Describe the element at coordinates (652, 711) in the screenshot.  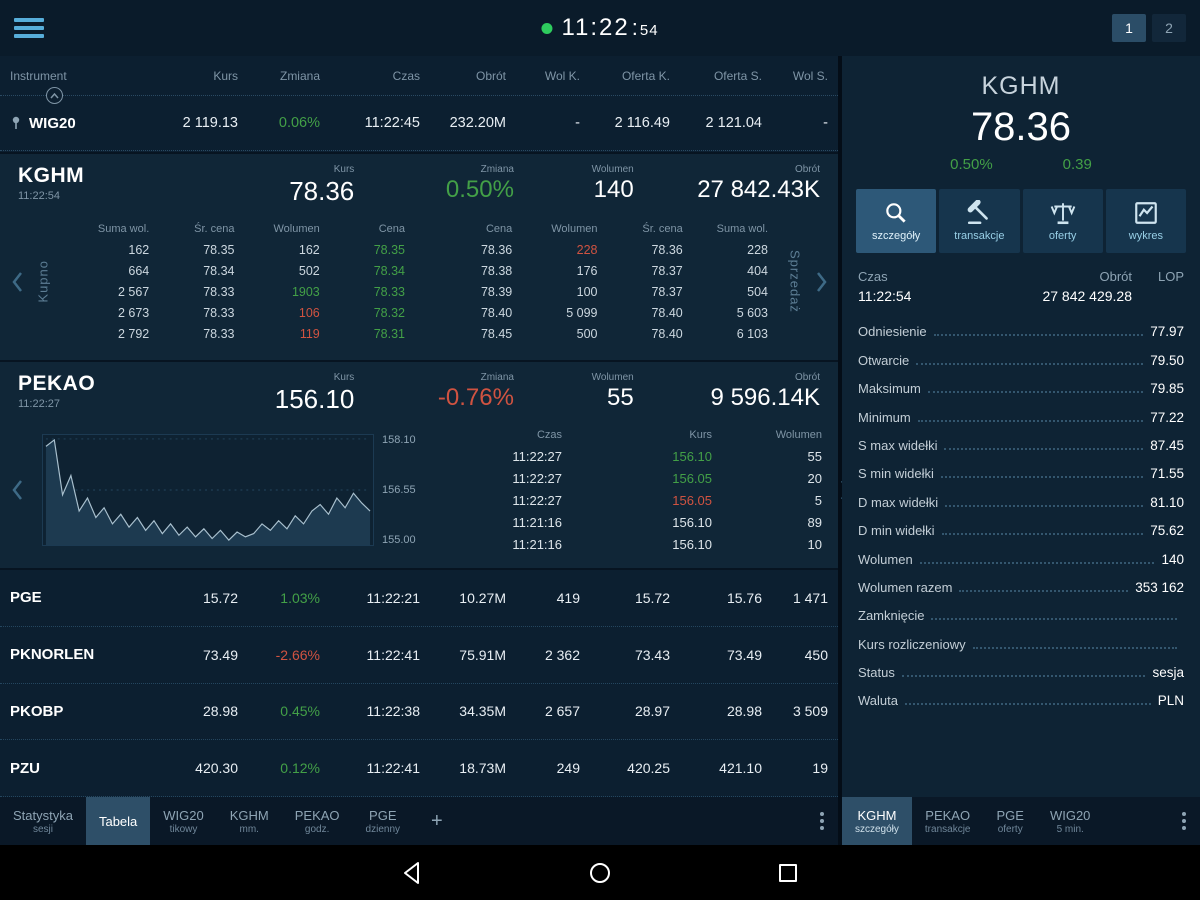
I see `cell-oferta-k: 28.97` at that location.